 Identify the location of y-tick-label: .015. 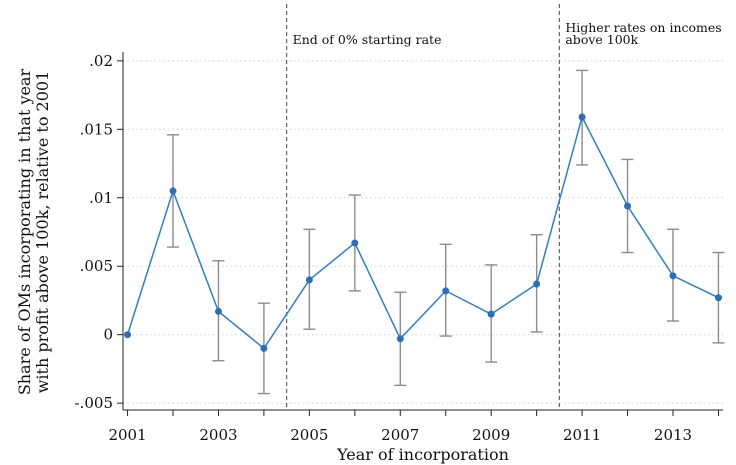
(96, 129).